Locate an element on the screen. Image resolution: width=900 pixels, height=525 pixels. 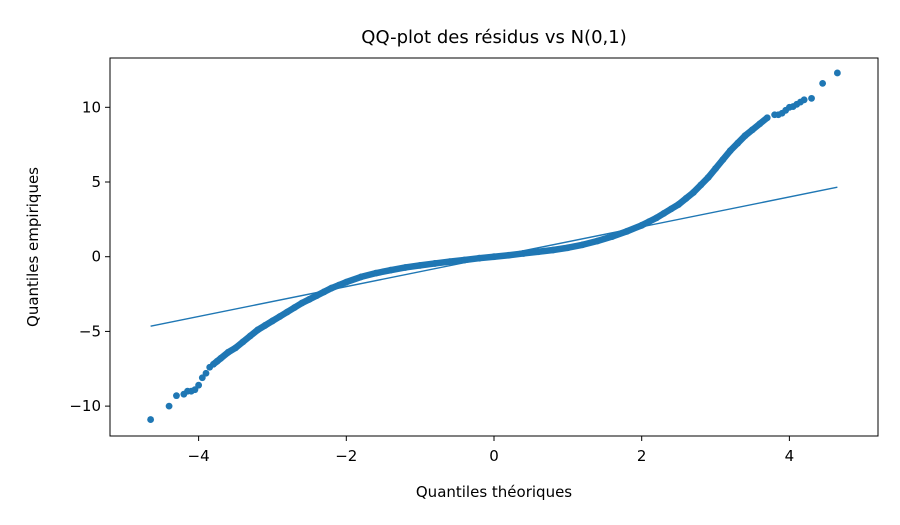
y-tick-label: 0 is located at coordinates (96, 257).